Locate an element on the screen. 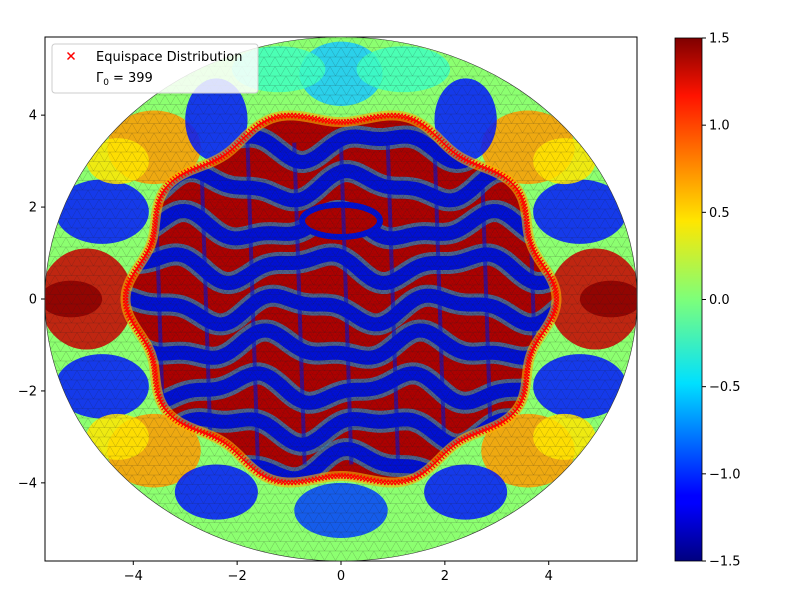  colorbar-tick-label: 1.0 is located at coordinates (719, 126).